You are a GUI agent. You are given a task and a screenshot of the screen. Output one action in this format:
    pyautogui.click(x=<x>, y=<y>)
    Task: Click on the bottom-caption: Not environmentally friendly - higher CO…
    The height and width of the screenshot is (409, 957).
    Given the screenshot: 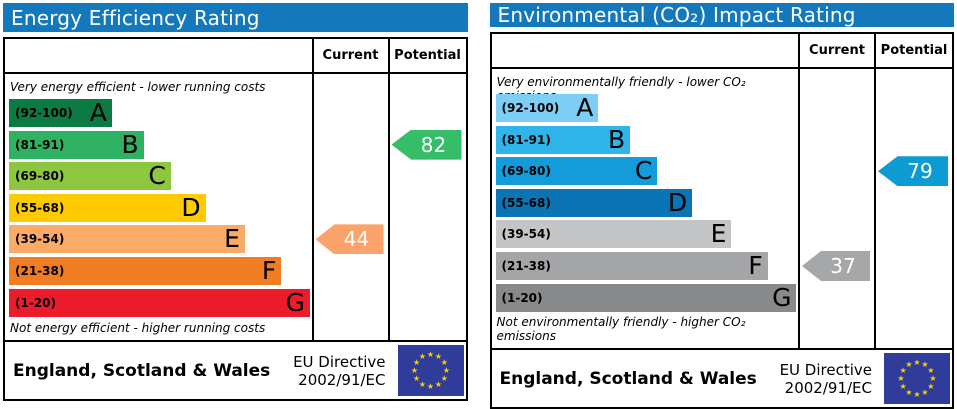 What is the action you would take?
    pyautogui.click(x=621, y=329)
    